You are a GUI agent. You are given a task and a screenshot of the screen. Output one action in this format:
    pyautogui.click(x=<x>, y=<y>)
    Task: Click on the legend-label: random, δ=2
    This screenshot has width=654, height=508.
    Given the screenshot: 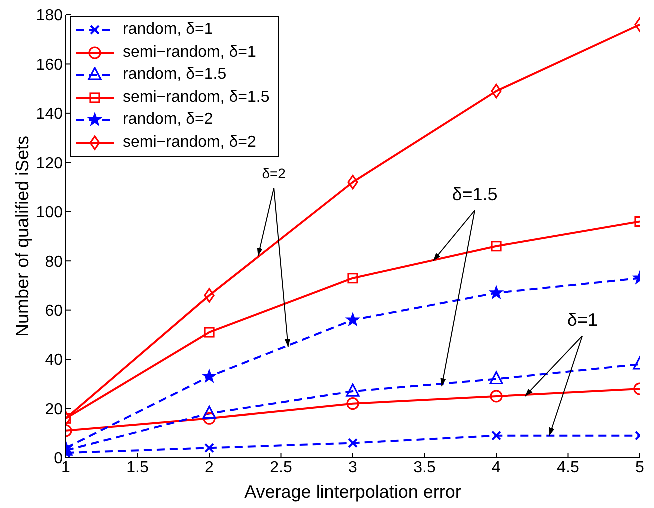 What is the action you would take?
    pyautogui.click(x=168, y=120)
    